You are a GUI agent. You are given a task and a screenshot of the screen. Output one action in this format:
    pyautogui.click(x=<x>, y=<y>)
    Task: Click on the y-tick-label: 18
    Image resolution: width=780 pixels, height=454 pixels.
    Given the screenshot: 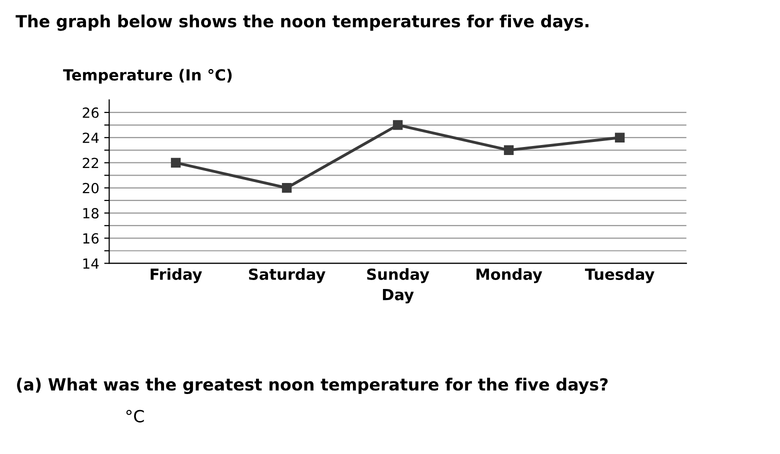 What is the action you would take?
    pyautogui.click(x=91, y=213)
    